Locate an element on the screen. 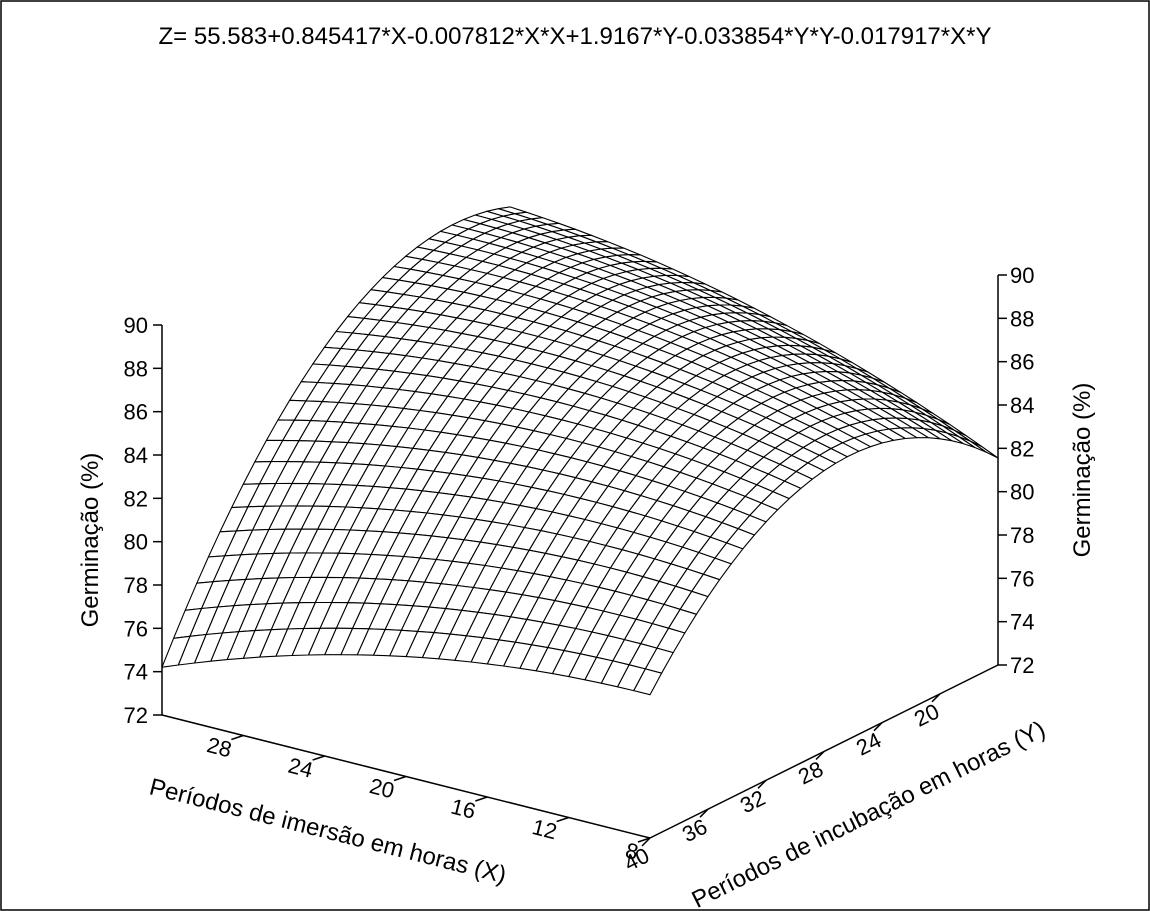 This screenshot has width=1150, height=911. z-tick-label-left: 78 is located at coordinates (136, 585).